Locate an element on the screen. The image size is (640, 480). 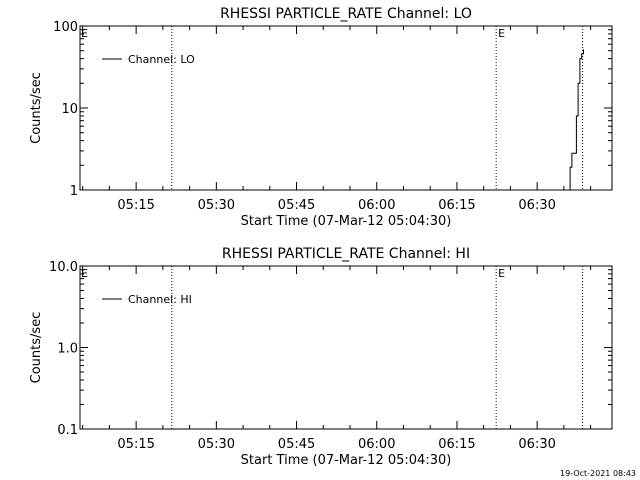
chart-title: RHESSI PARTICLE_RATE Channel: HI is located at coordinates (346, 254).